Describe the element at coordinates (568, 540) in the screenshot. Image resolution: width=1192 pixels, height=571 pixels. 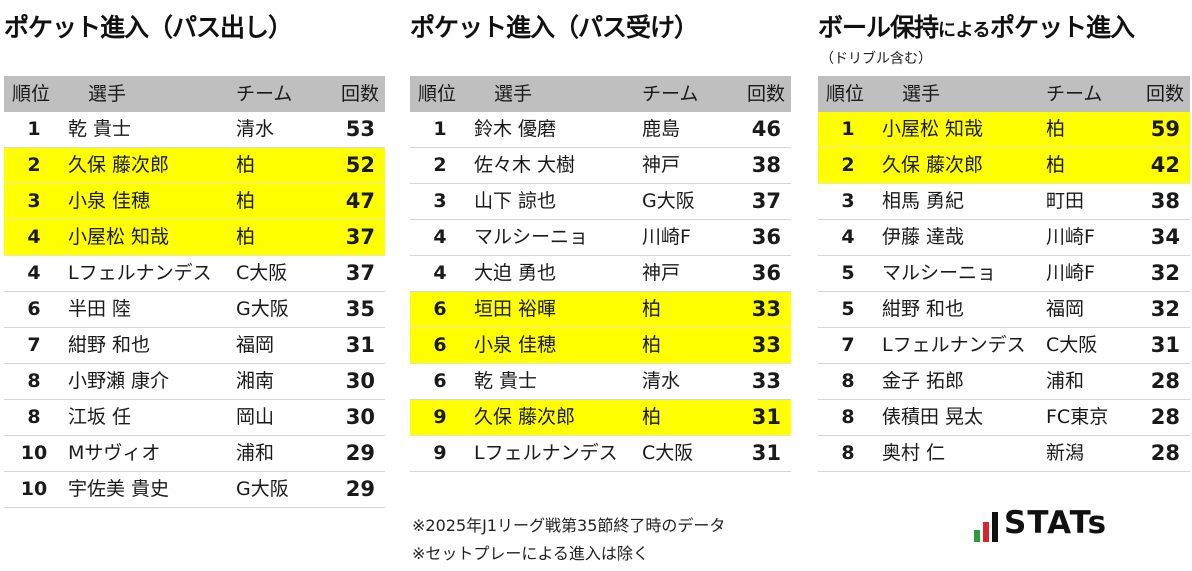
I see `footnotes: ※2025年J1リーグ戦第35節終了時のデータ ※セットプレーによる進入は除く` at that location.